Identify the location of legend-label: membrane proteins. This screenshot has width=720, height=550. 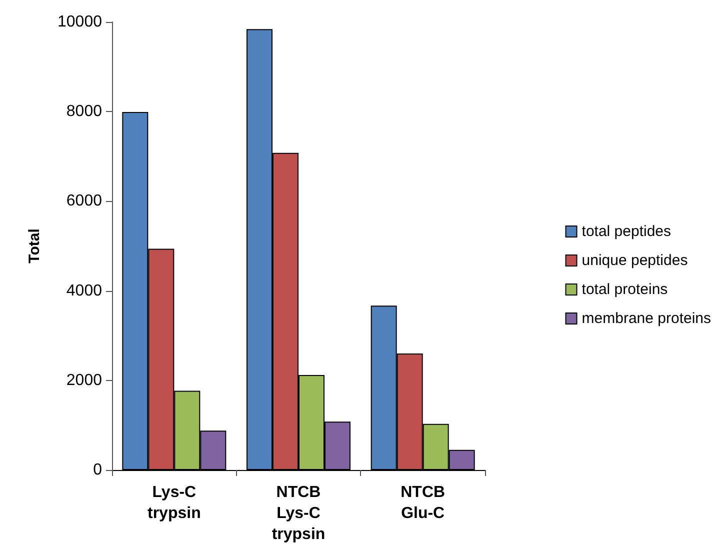
(647, 318).